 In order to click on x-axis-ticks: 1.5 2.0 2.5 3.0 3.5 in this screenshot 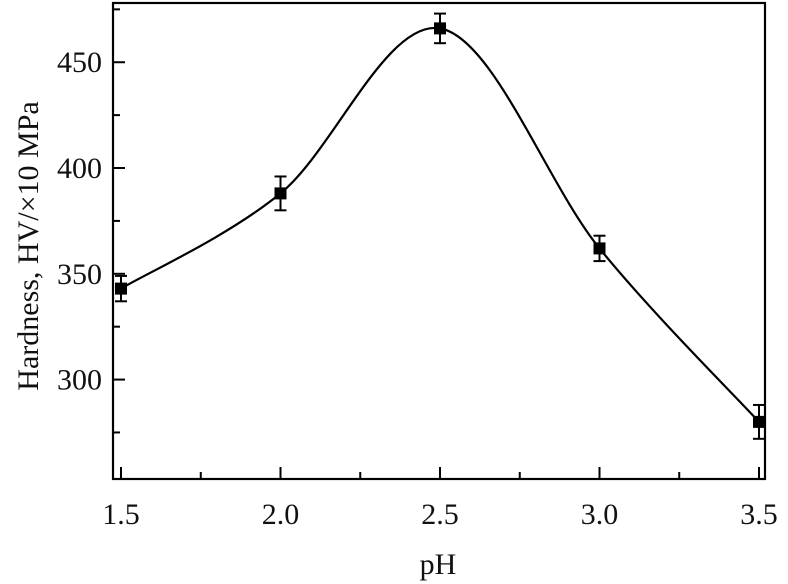, I will do `click(440, 499)`.